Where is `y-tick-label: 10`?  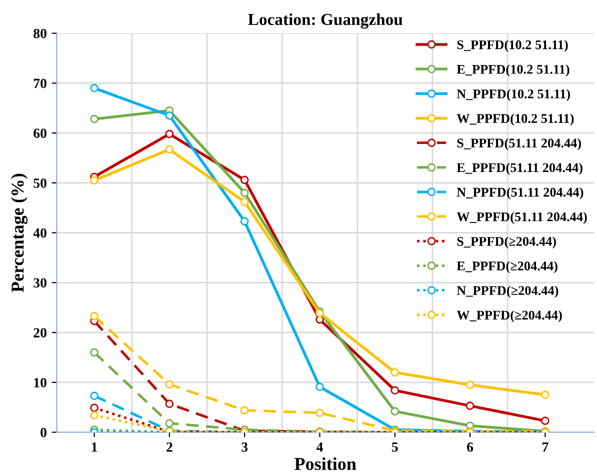
y-tick-label: 10 is located at coordinates (40, 383).